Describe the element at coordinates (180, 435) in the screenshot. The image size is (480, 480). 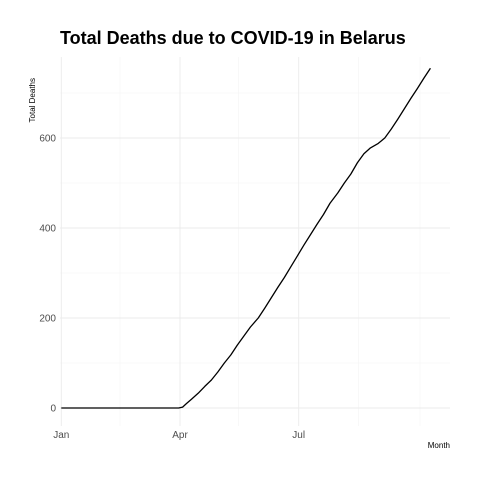
I see `x-tick-label: Apr` at that location.